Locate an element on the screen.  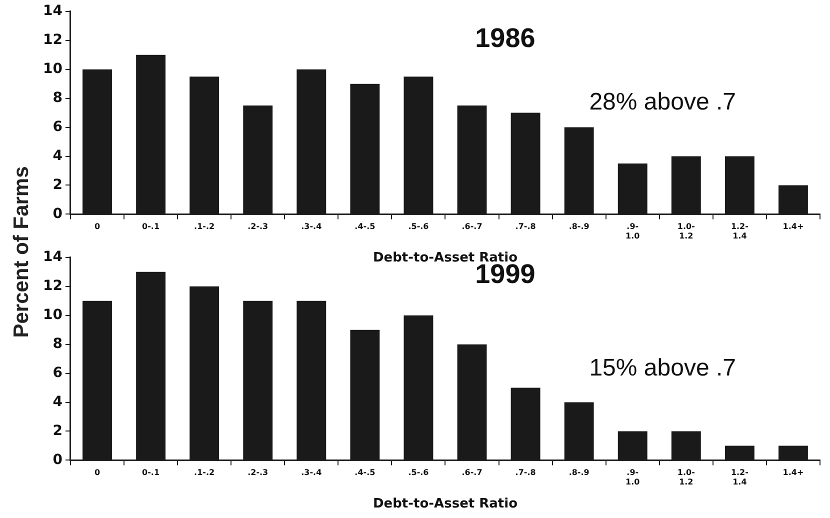
x-axis-title: Debt-to-Asset Ratio is located at coordinates (445, 504).